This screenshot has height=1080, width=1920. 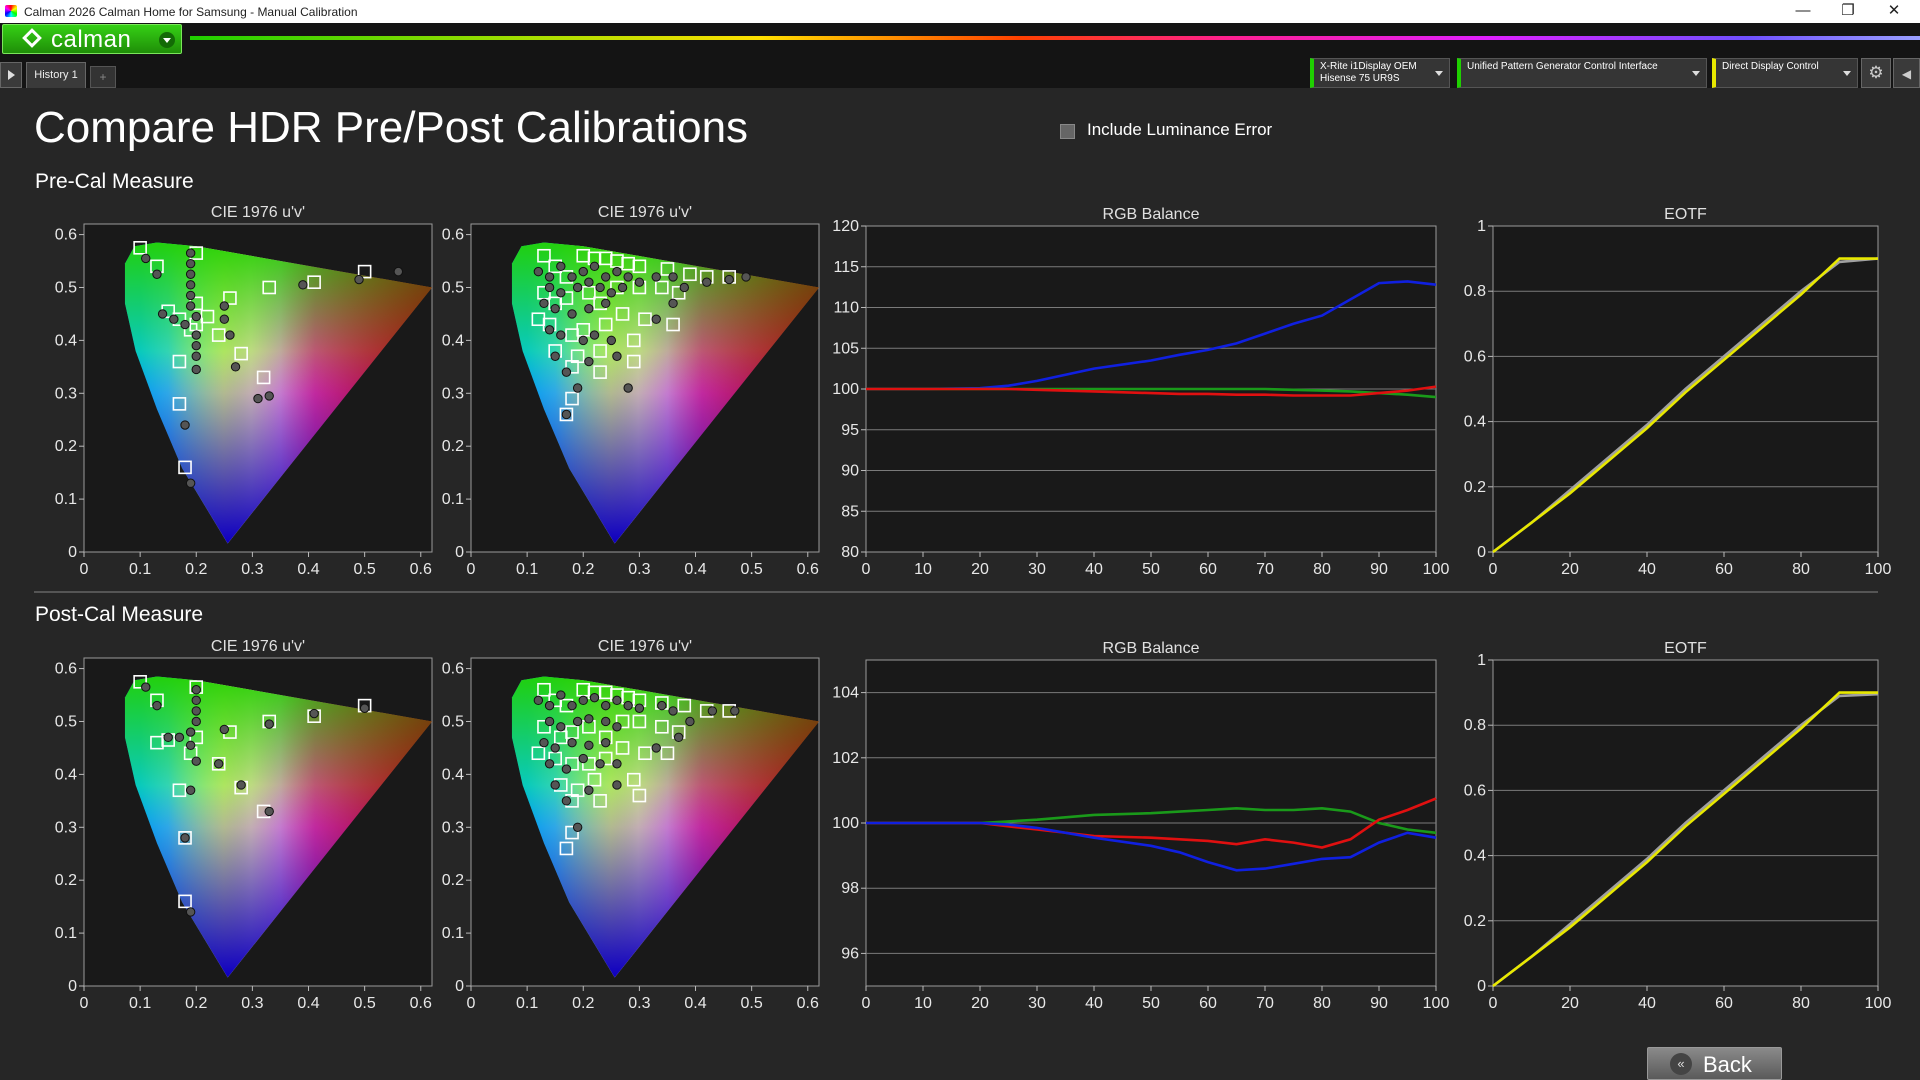 I want to click on close-button: ✕, so click(x=1894, y=10).